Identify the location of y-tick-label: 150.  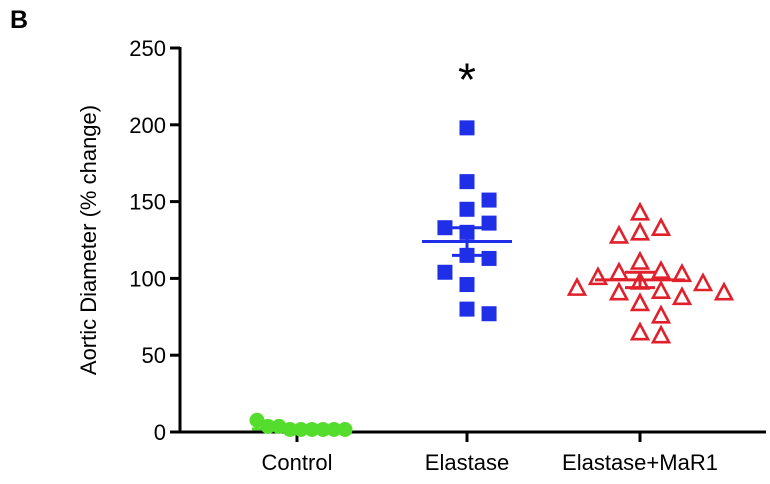
(147, 202).